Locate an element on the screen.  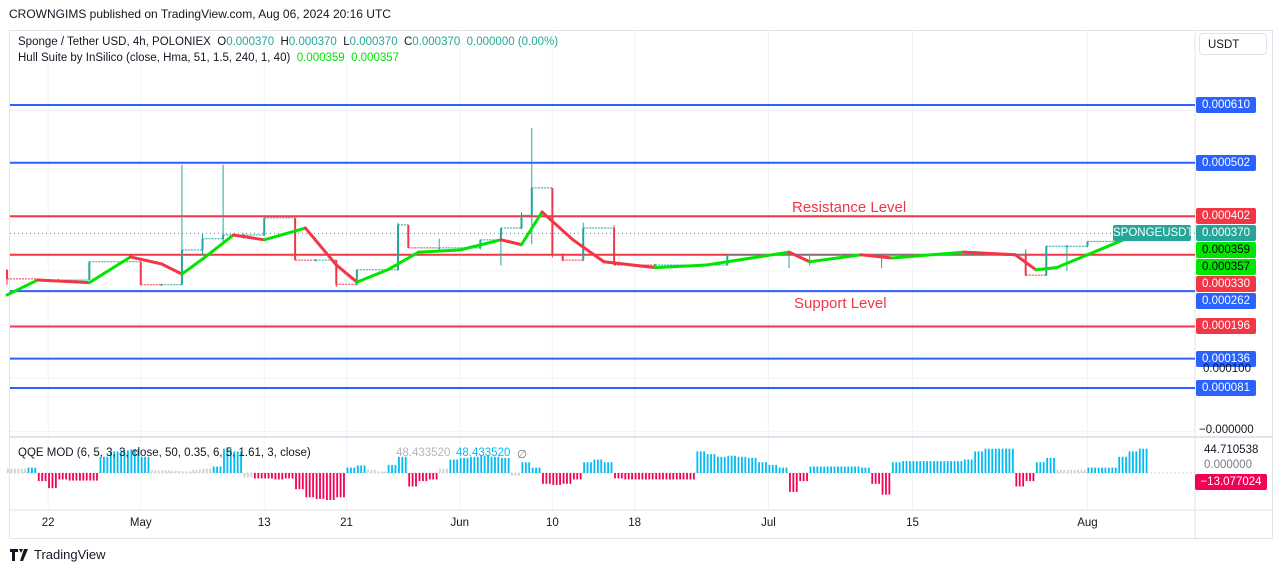
x-tick-label: 18 is located at coordinates (635, 523).